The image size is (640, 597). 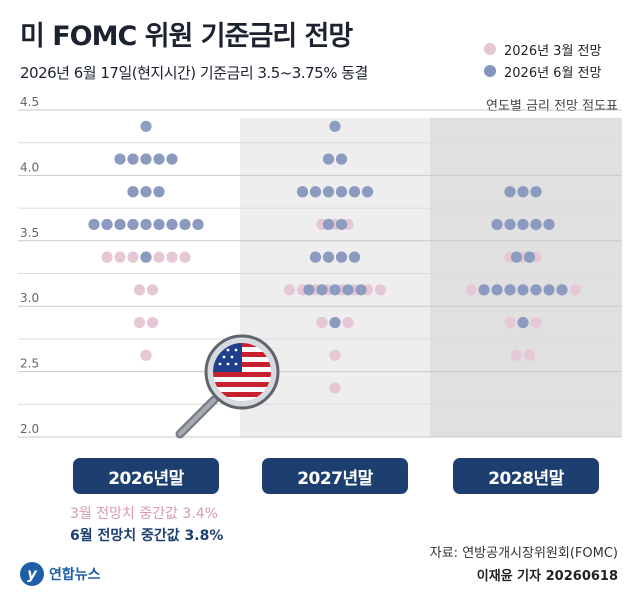 What do you see at coordinates (547, 576) in the screenshot?
I see `byline: 이재윤 기자 20260618` at bounding box center [547, 576].